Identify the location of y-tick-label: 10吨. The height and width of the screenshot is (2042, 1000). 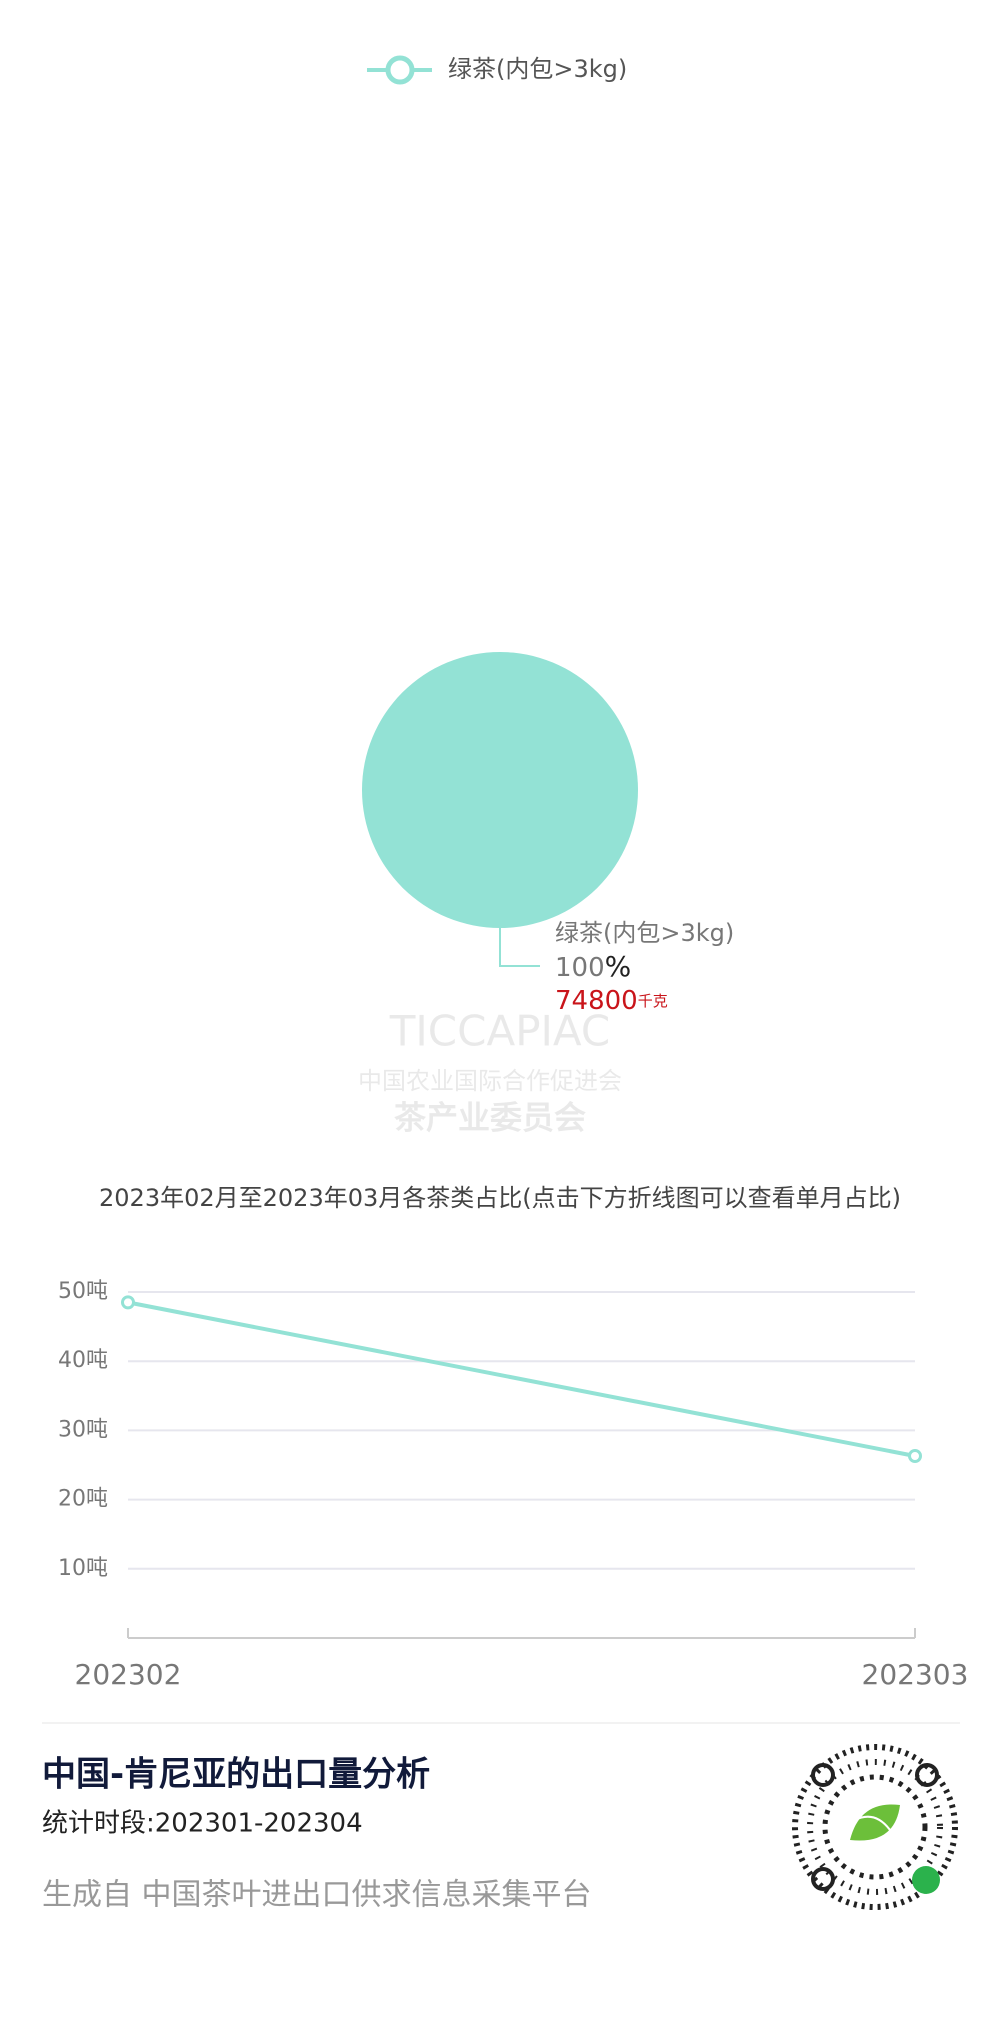
(83, 1568).